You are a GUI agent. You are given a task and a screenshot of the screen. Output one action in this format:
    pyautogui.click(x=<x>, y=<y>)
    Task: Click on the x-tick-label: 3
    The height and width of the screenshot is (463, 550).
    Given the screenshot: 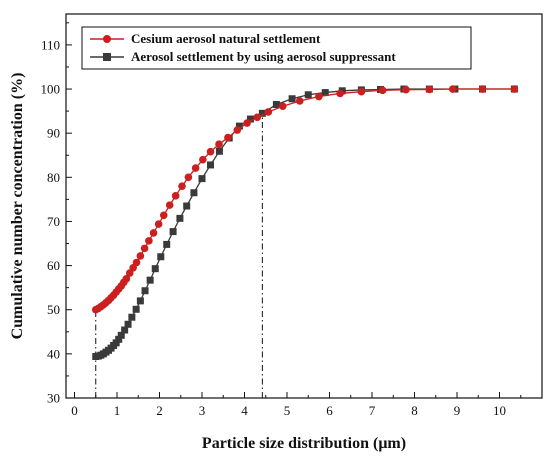 What is the action you would take?
    pyautogui.click(x=202, y=410)
    